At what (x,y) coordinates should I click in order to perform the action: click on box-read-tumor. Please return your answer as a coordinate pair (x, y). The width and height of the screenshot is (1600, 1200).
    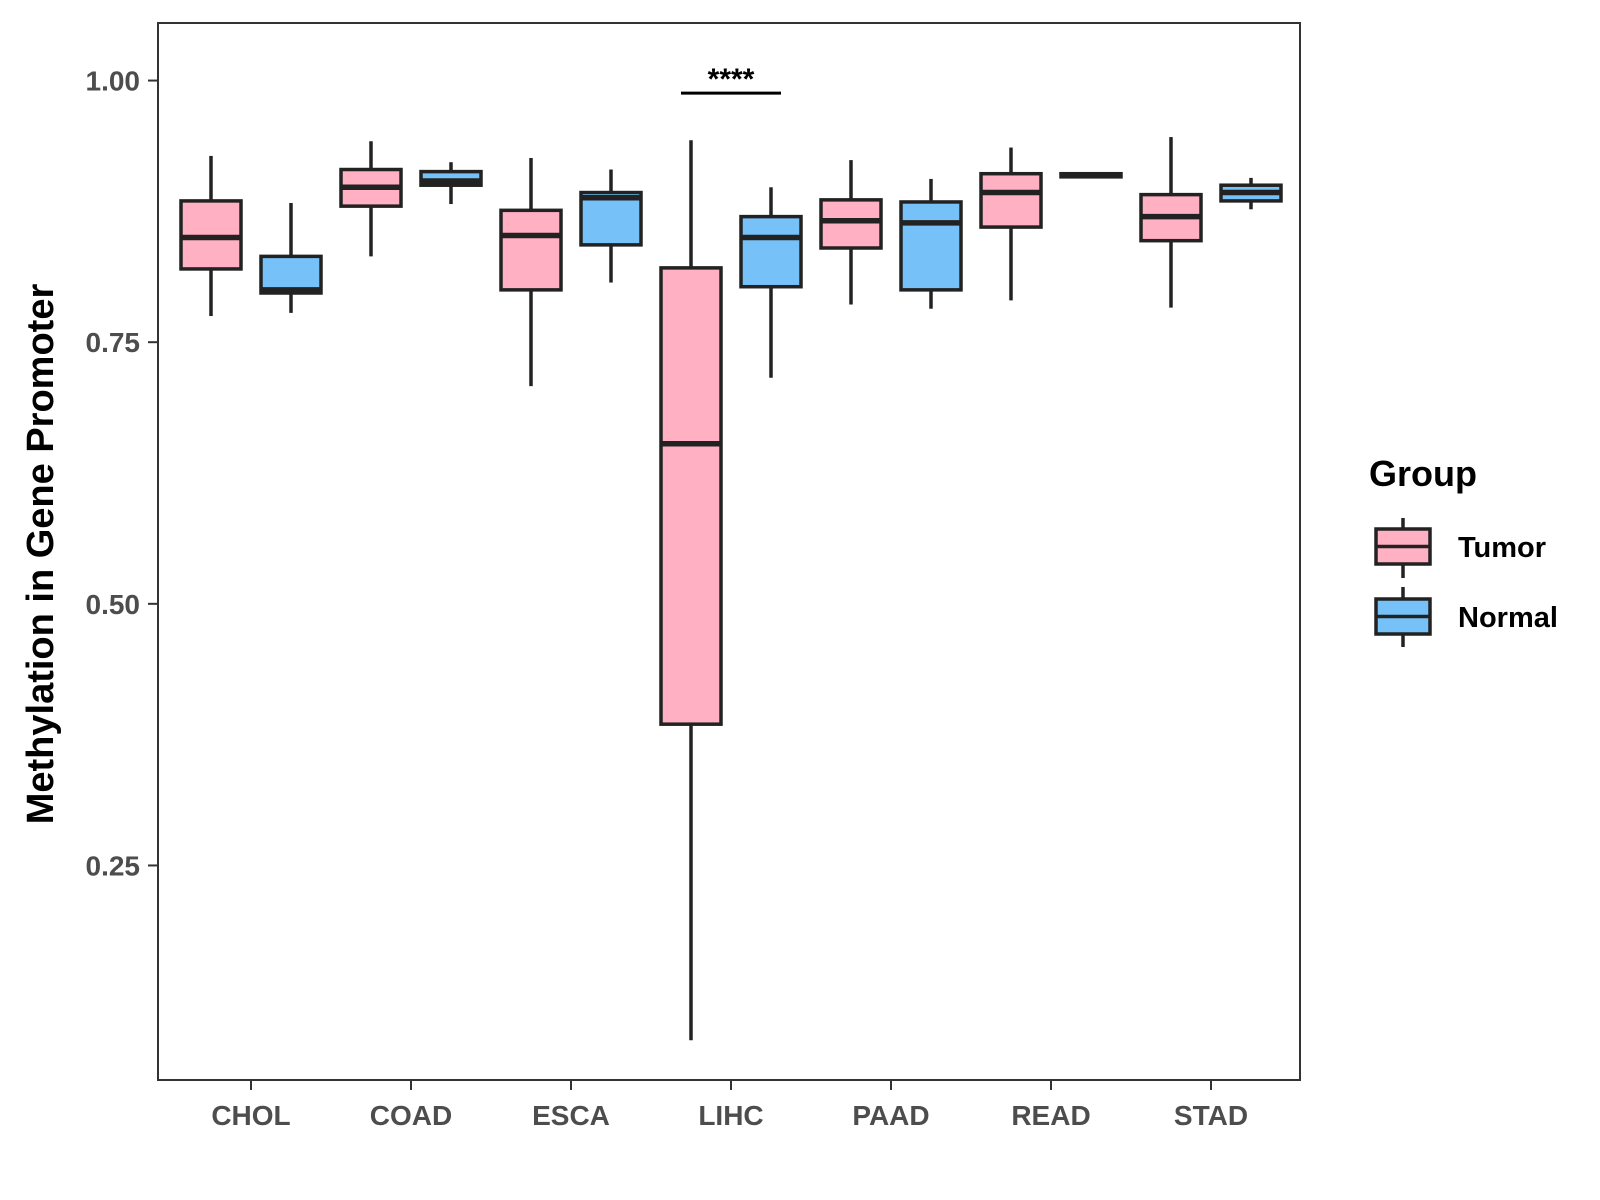
    Looking at the image, I should click on (1011, 224).